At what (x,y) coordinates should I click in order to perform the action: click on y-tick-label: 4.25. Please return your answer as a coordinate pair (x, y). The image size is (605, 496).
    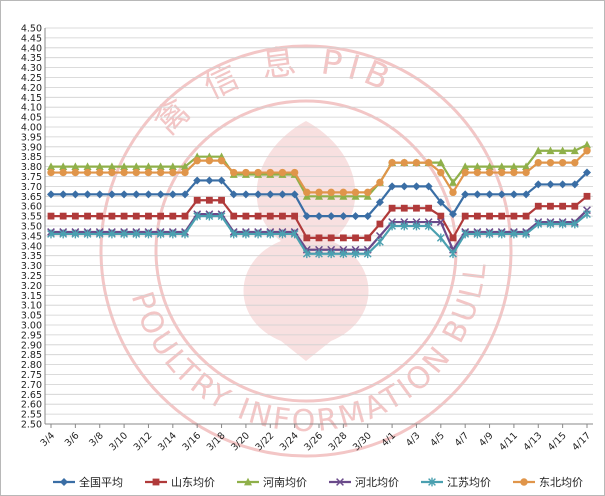
    Looking at the image, I should click on (31, 78).